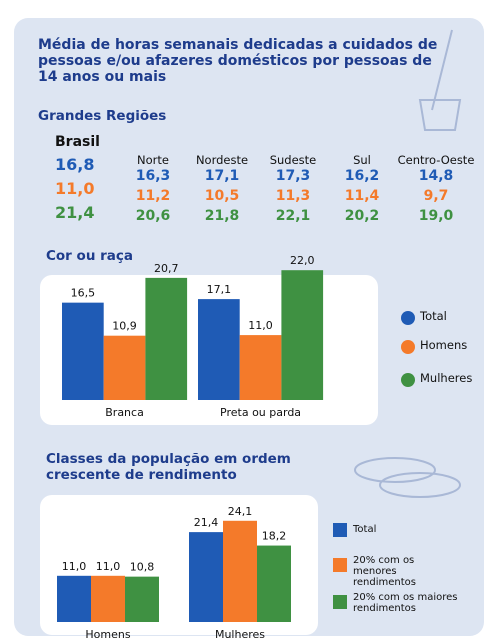 The height and width of the screenshot is (641, 494). What do you see at coordinates (362, 160) in the screenshot?
I see `region-name: Sul` at bounding box center [362, 160].